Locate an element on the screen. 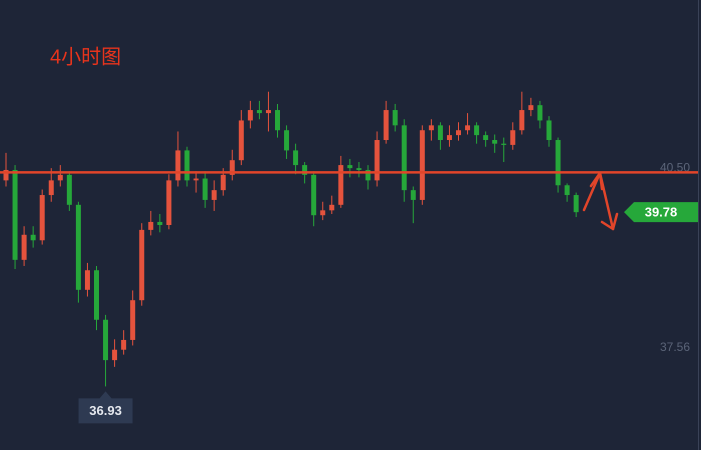  price-badge-label: 39.78 is located at coordinates (661, 212).